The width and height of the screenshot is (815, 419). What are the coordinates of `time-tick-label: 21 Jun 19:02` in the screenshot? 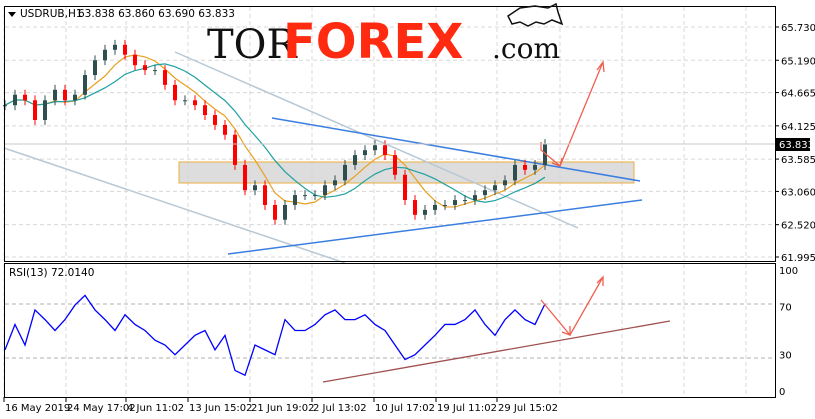 It's located at (283, 408).